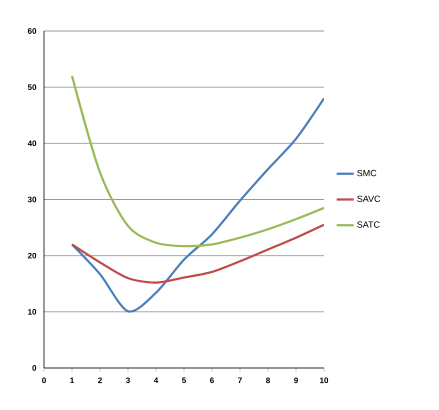 The image size is (439, 410). Describe the element at coordinates (368, 224) in the screenshot. I see `legend-label: SATC` at that location.